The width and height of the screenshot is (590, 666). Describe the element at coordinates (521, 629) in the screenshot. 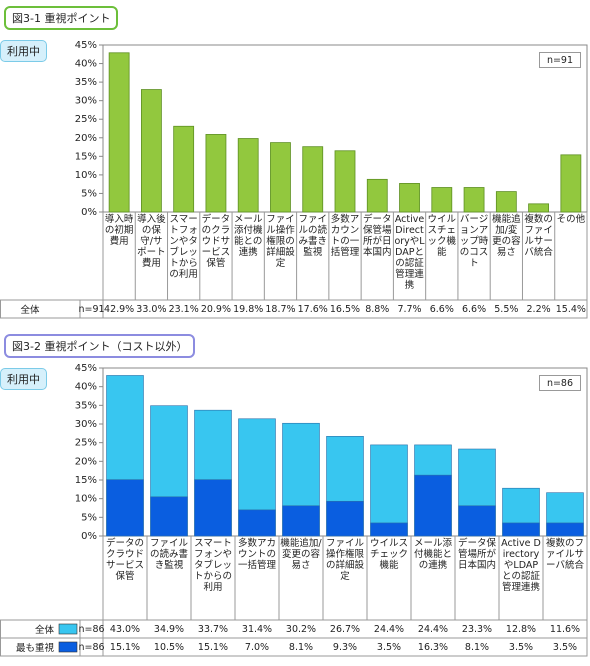

I see `value-label: 12.8%` at that location.